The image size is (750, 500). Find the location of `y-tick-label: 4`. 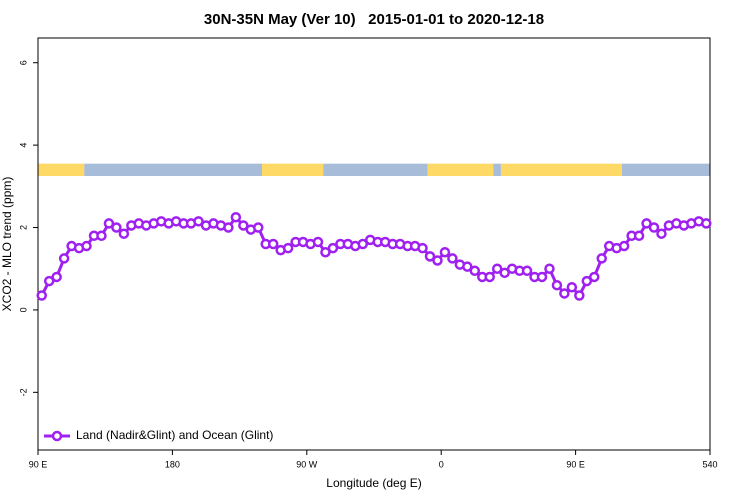

y-tick-label: 4 is located at coordinates (23, 145).